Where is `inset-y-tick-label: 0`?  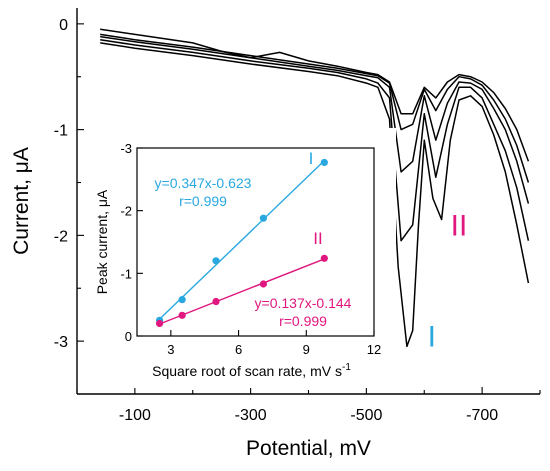 inset-y-tick-label: 0 is located at coordinates (128, 336).